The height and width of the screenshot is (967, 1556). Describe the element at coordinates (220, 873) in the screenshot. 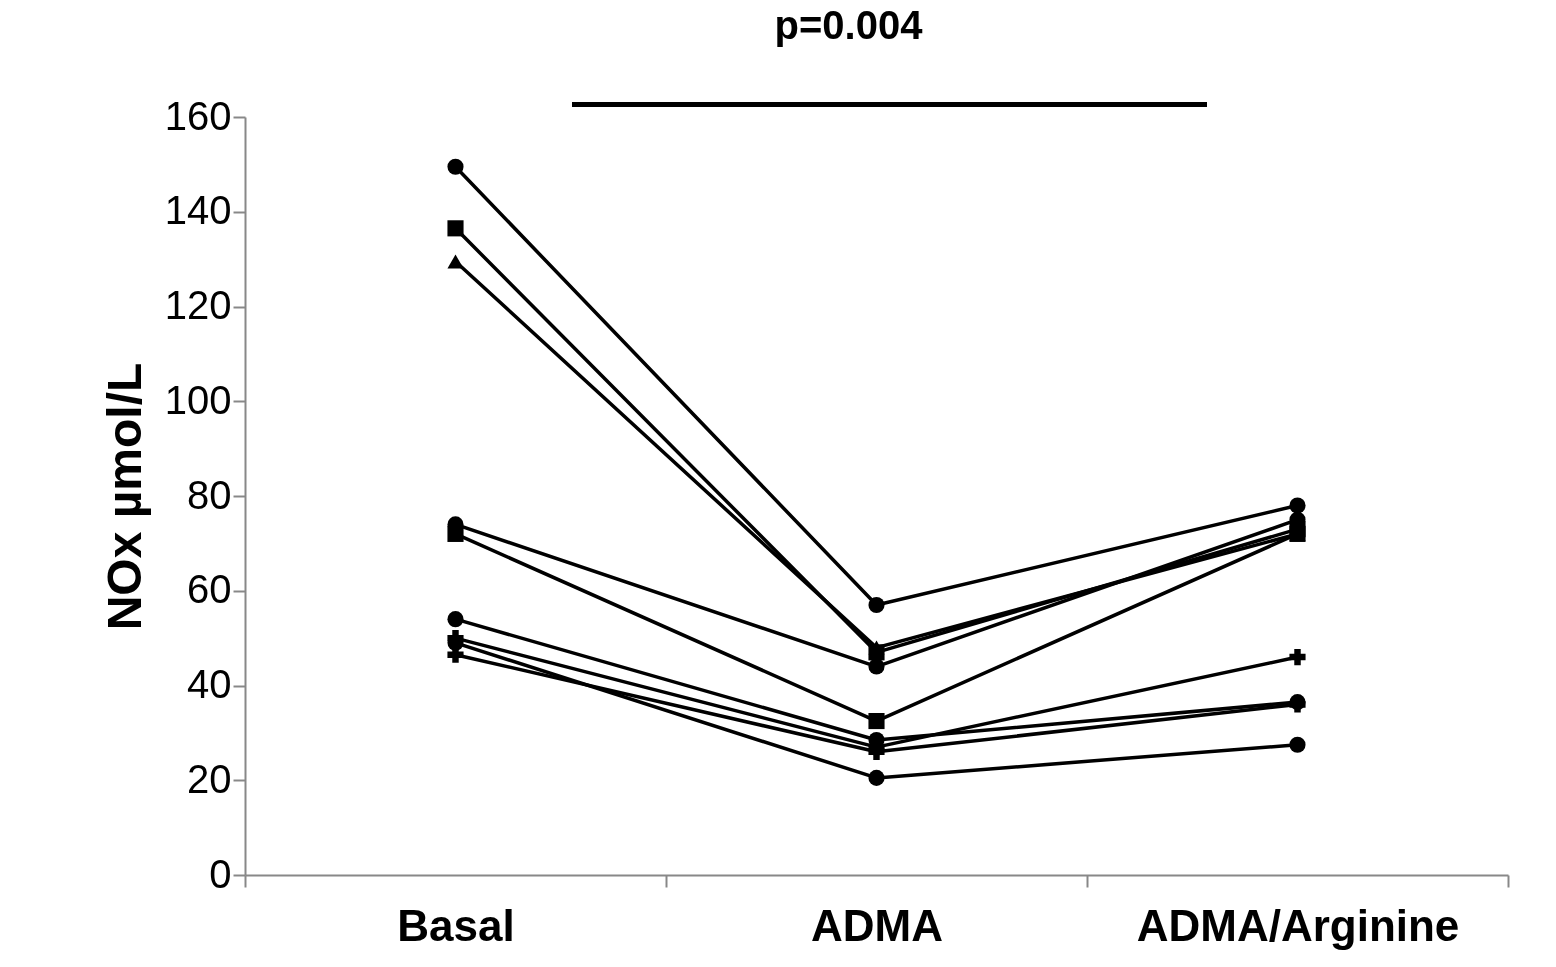

I see `y-tick-label: 0` at that location.